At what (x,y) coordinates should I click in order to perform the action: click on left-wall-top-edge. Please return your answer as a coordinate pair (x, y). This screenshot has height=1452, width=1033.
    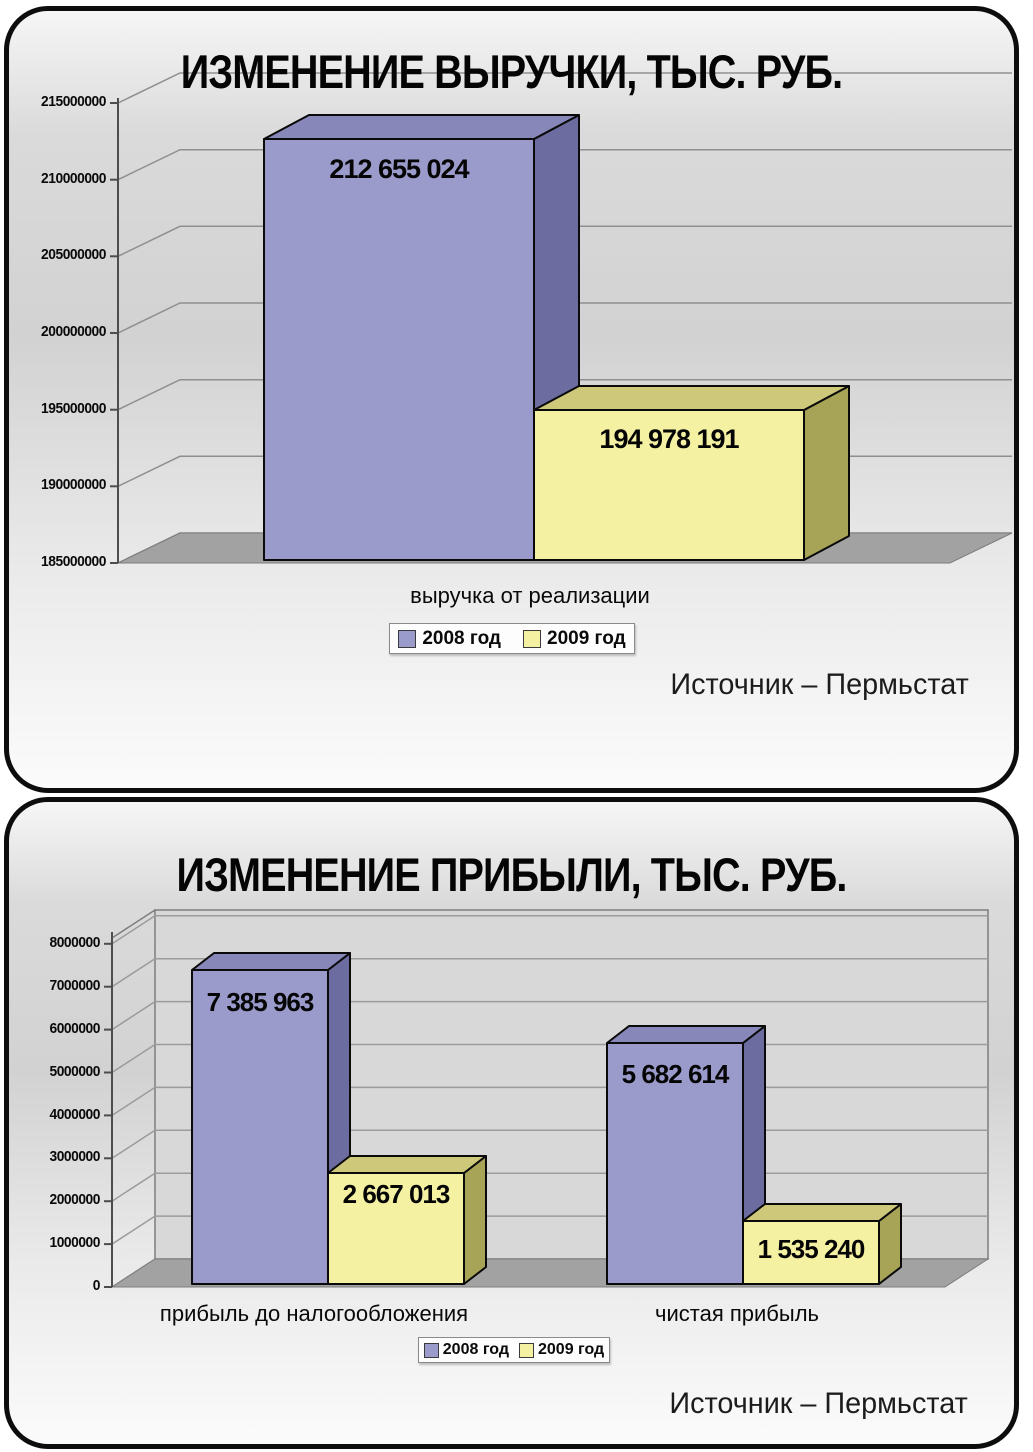
    Looking at the image, I should click on (133, 924).